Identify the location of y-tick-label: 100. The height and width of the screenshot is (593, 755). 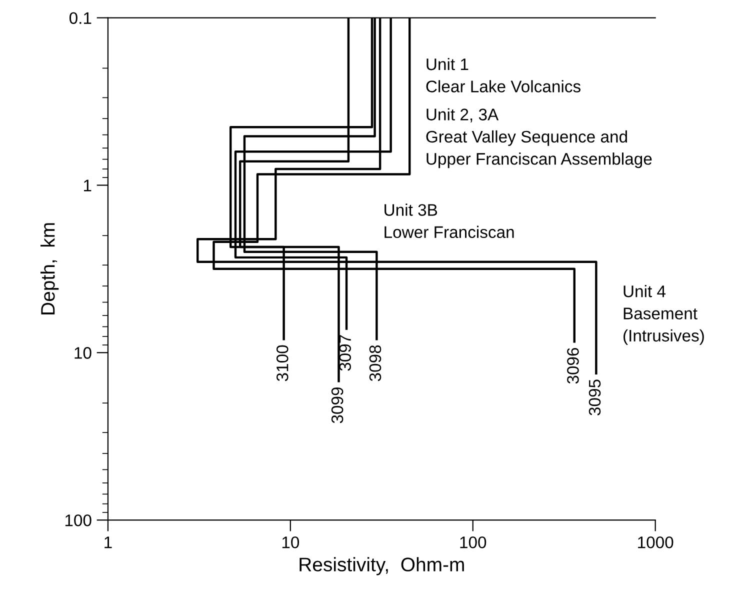
(78, 520).